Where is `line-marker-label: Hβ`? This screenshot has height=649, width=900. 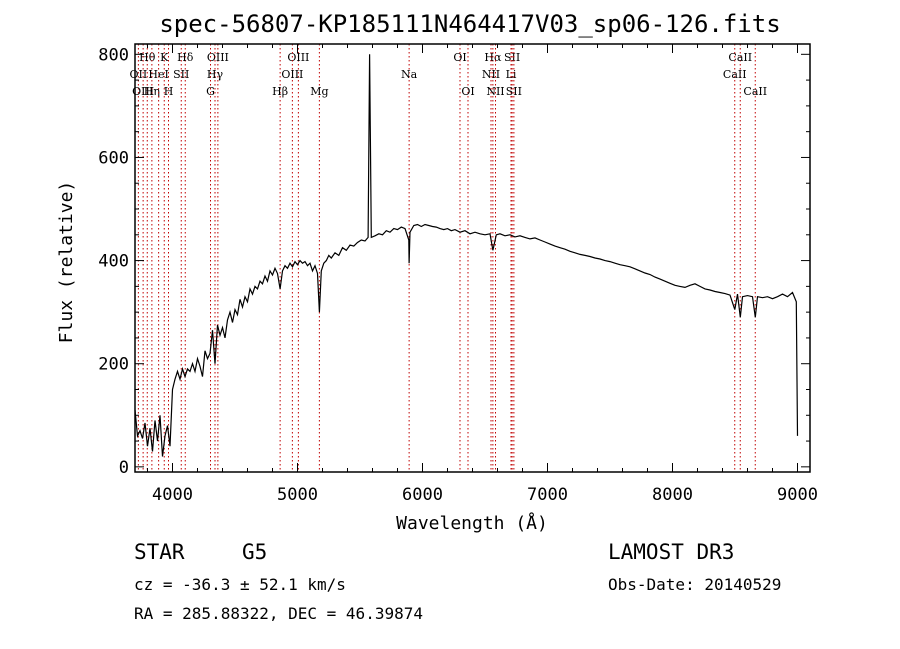 line-marker-label: Hβ is located at coordinates (280, 91).